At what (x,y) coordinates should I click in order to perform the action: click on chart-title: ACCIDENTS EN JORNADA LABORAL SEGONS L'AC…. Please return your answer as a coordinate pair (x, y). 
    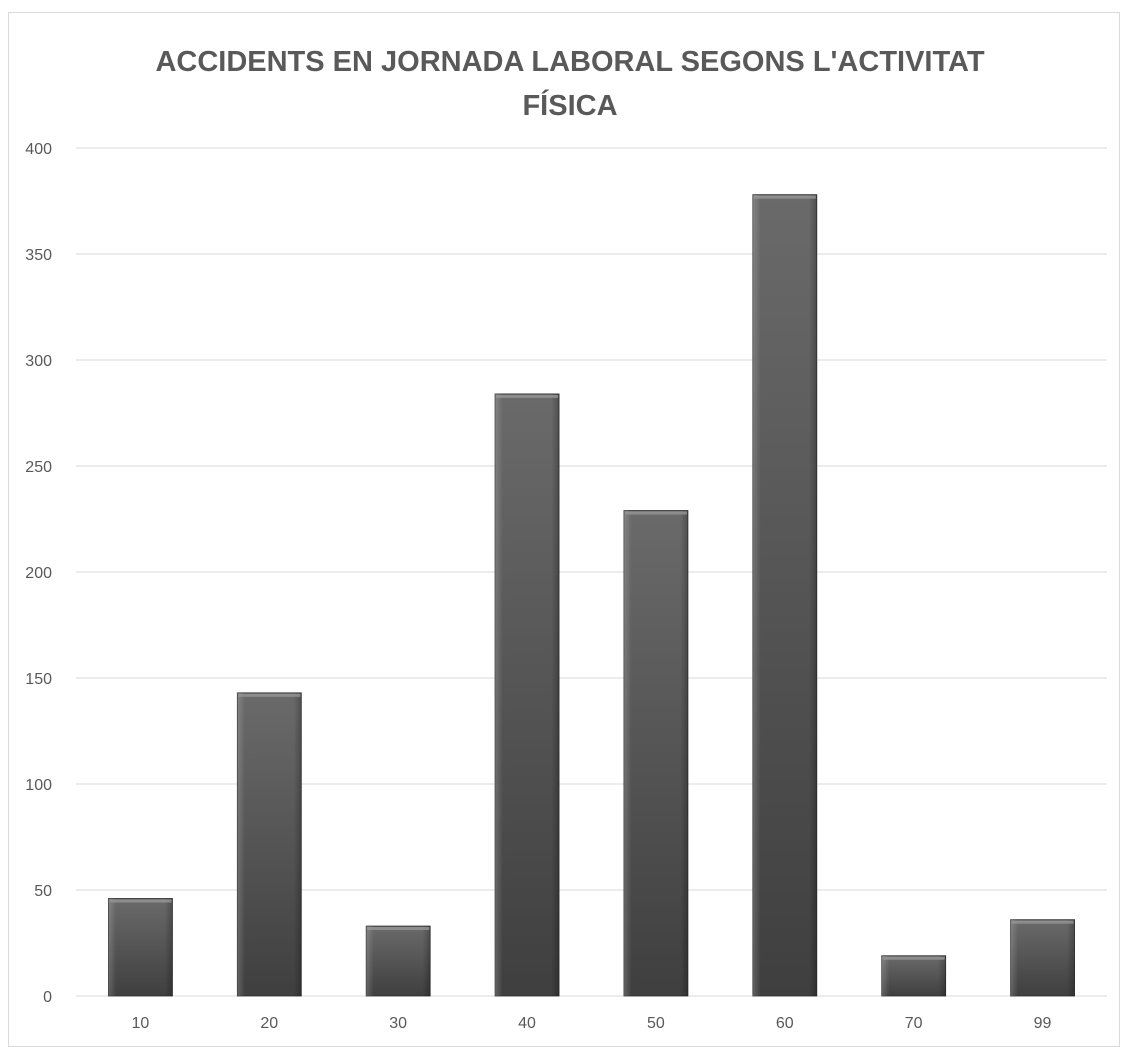
    Looking at the image, I should click on (560, 84).